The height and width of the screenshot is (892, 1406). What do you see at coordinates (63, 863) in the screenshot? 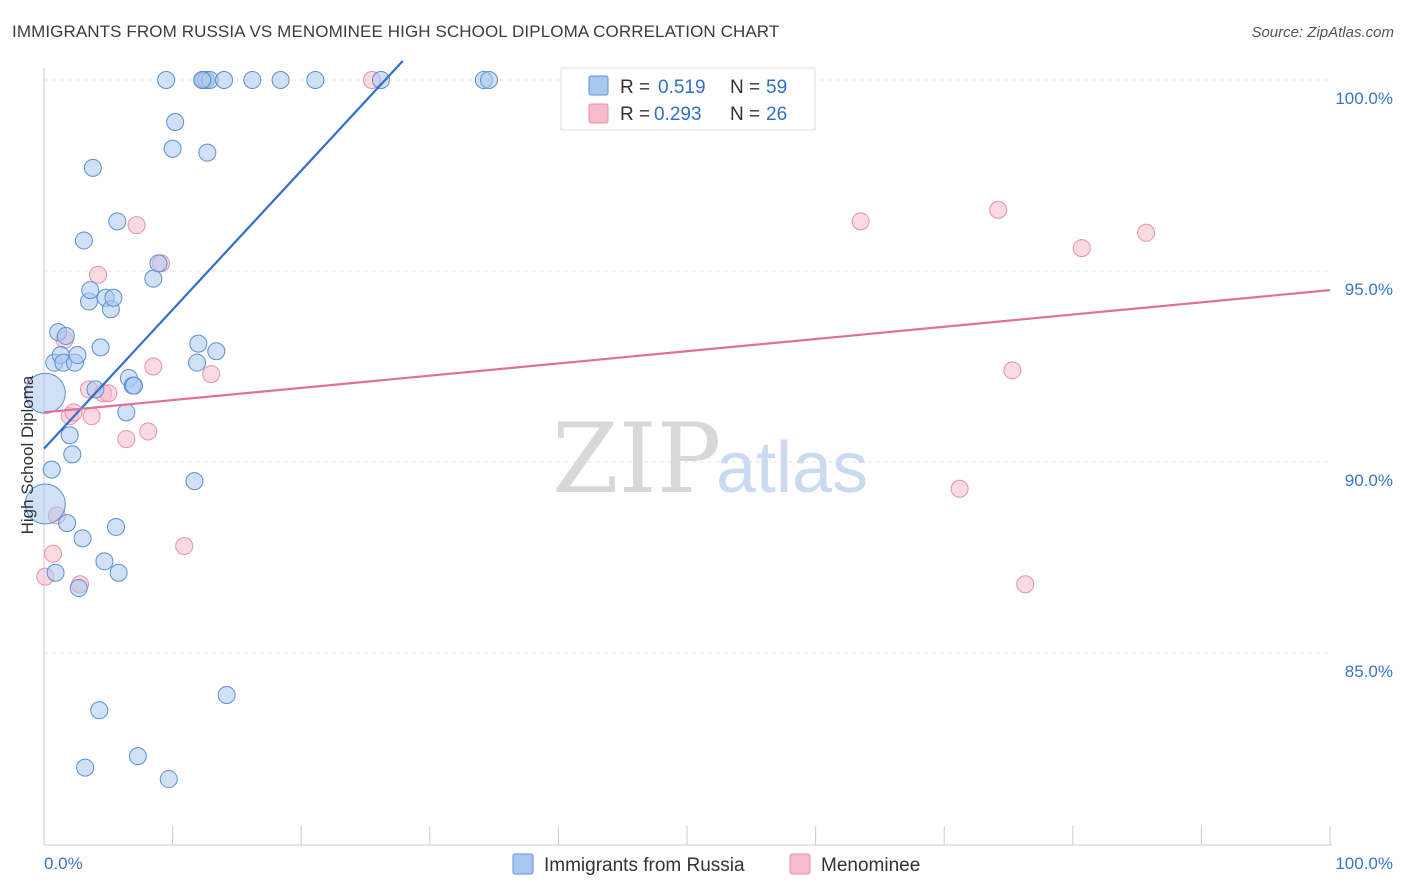
I see `x-tick-label: 0.0%` at bounding box center [63, 863].